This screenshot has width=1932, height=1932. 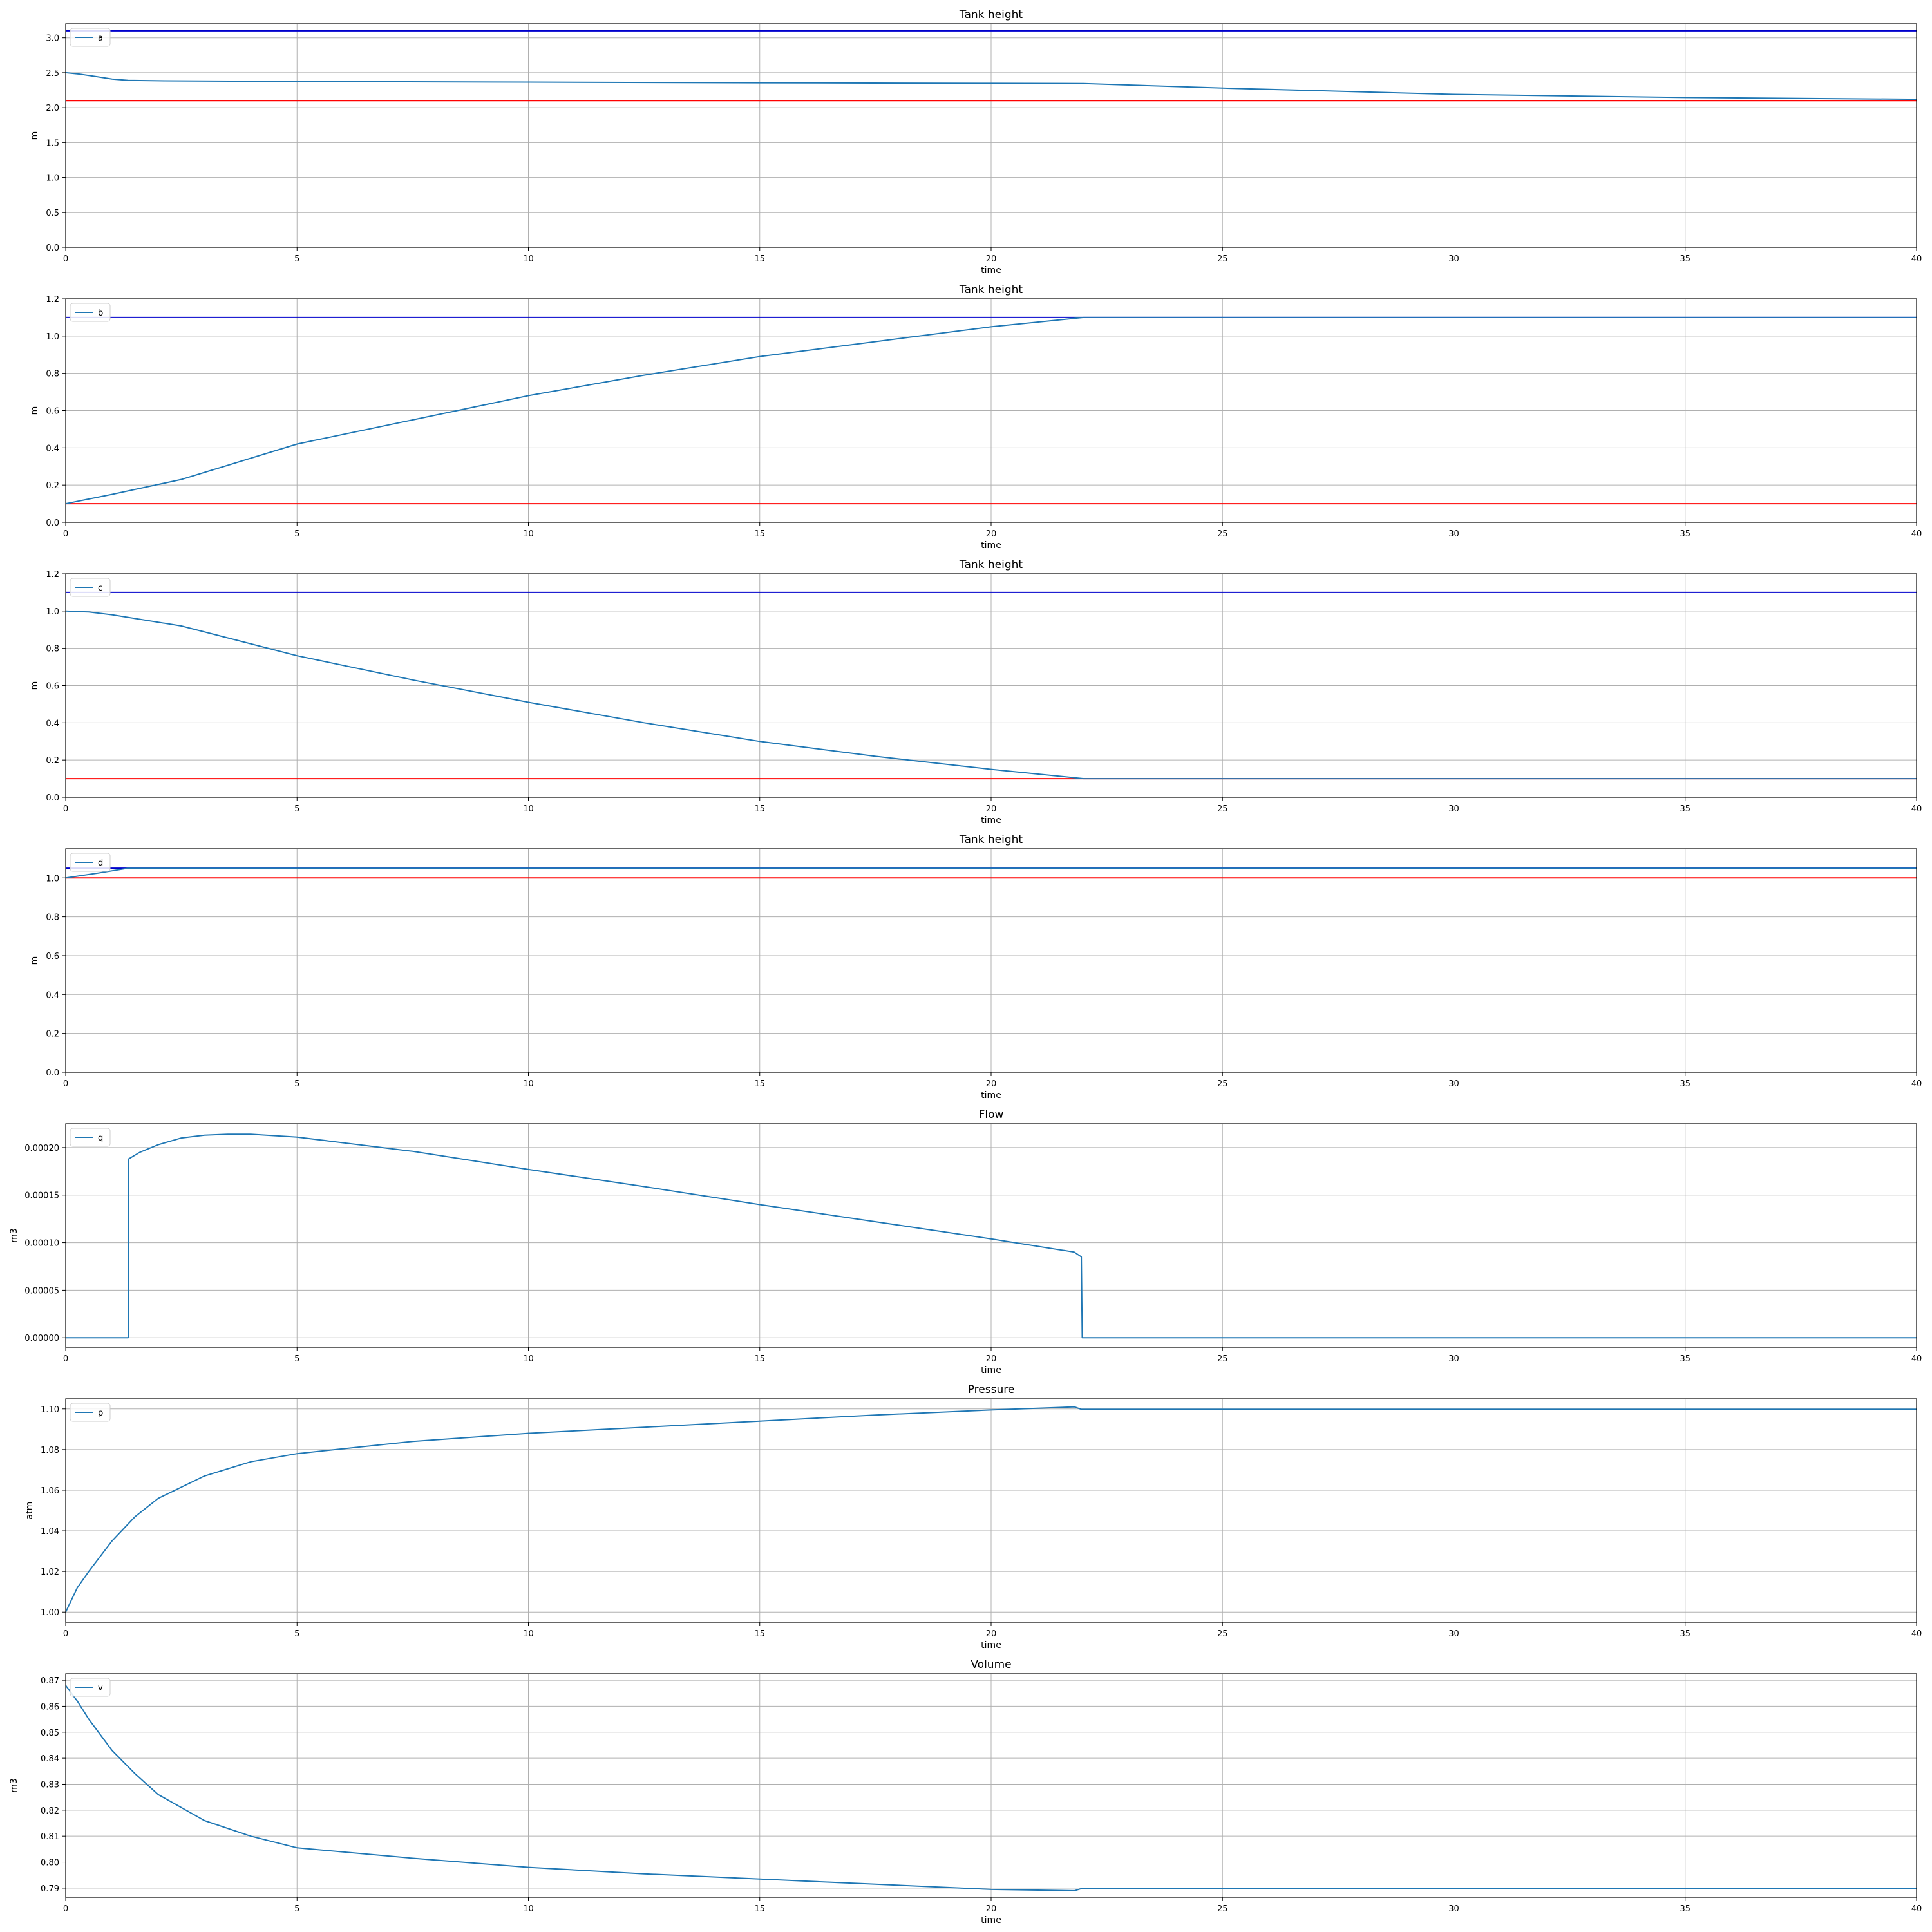 What do you see at coordinates (50, 1811) in the screenshot?
I see `y-tick-label: 0.82` at bounding box center [50, 1811].